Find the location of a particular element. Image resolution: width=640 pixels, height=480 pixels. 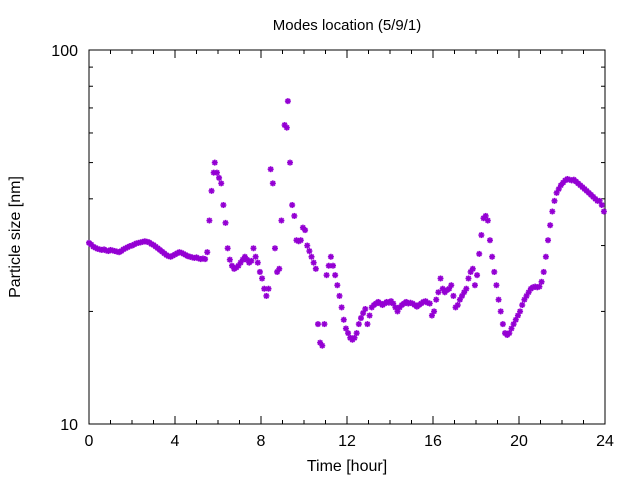

x-tick-label: 20 is located at coordinates (519, 441).